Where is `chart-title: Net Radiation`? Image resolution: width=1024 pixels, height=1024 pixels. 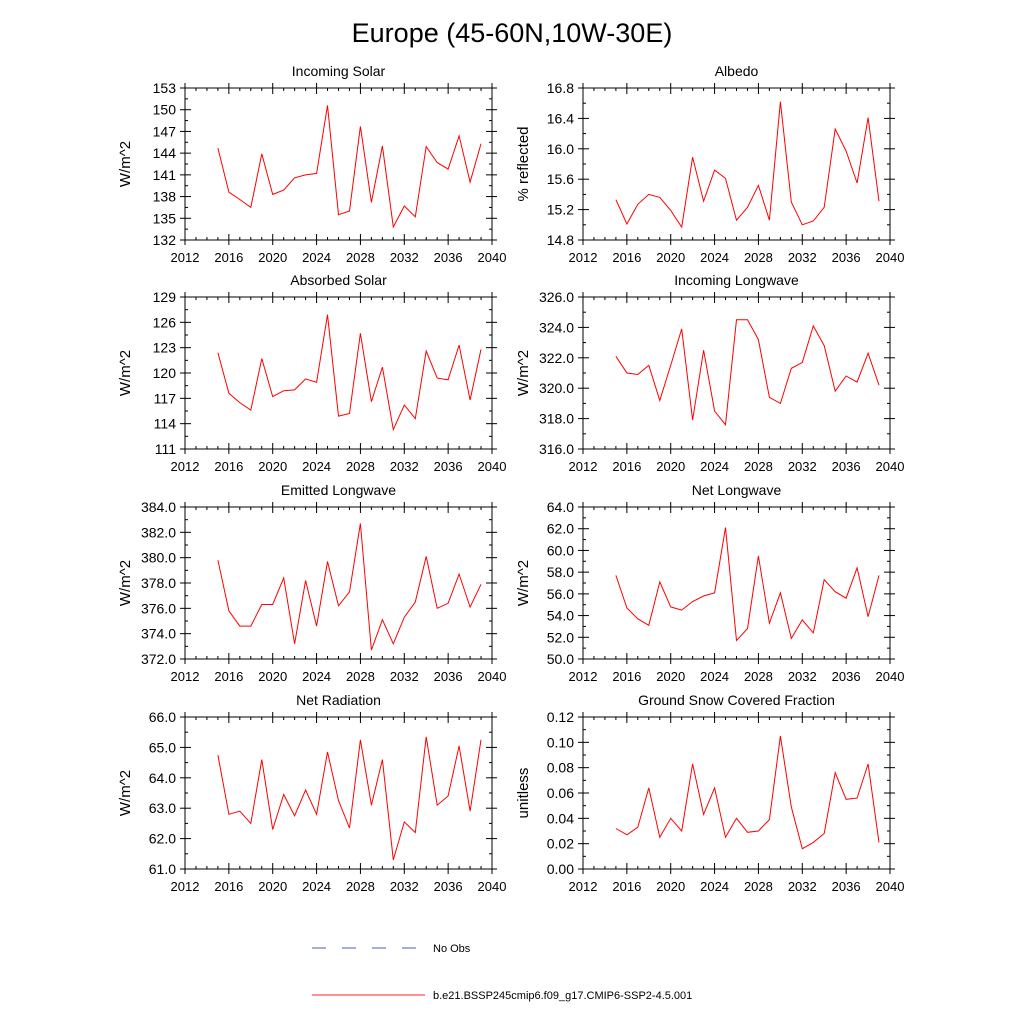
chart-title: Net Radiation is located at coordinates (338, 700).